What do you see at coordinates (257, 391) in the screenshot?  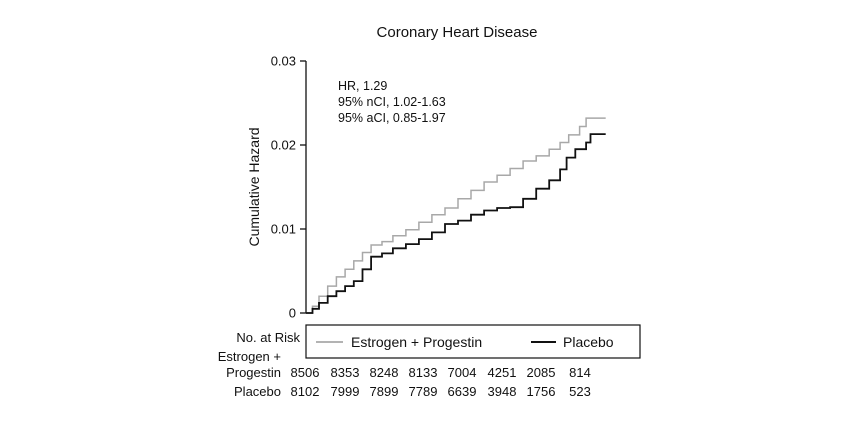 I see `risk-row-label: Placebo` at bounding box center [257, 391].